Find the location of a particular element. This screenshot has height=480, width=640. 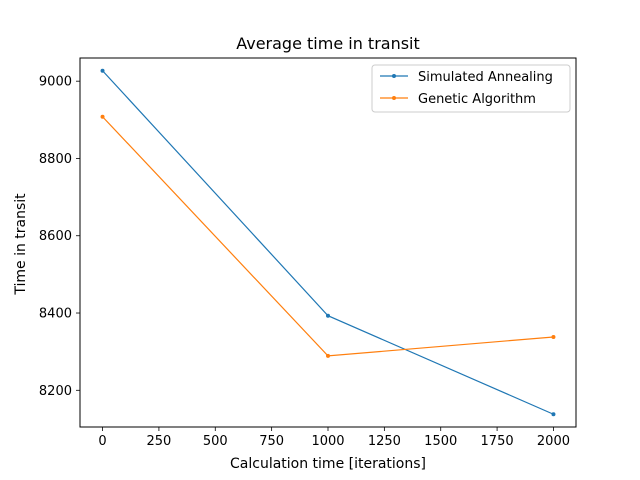

y-axis-label: Time in transit is located at coordinates (21, 244).